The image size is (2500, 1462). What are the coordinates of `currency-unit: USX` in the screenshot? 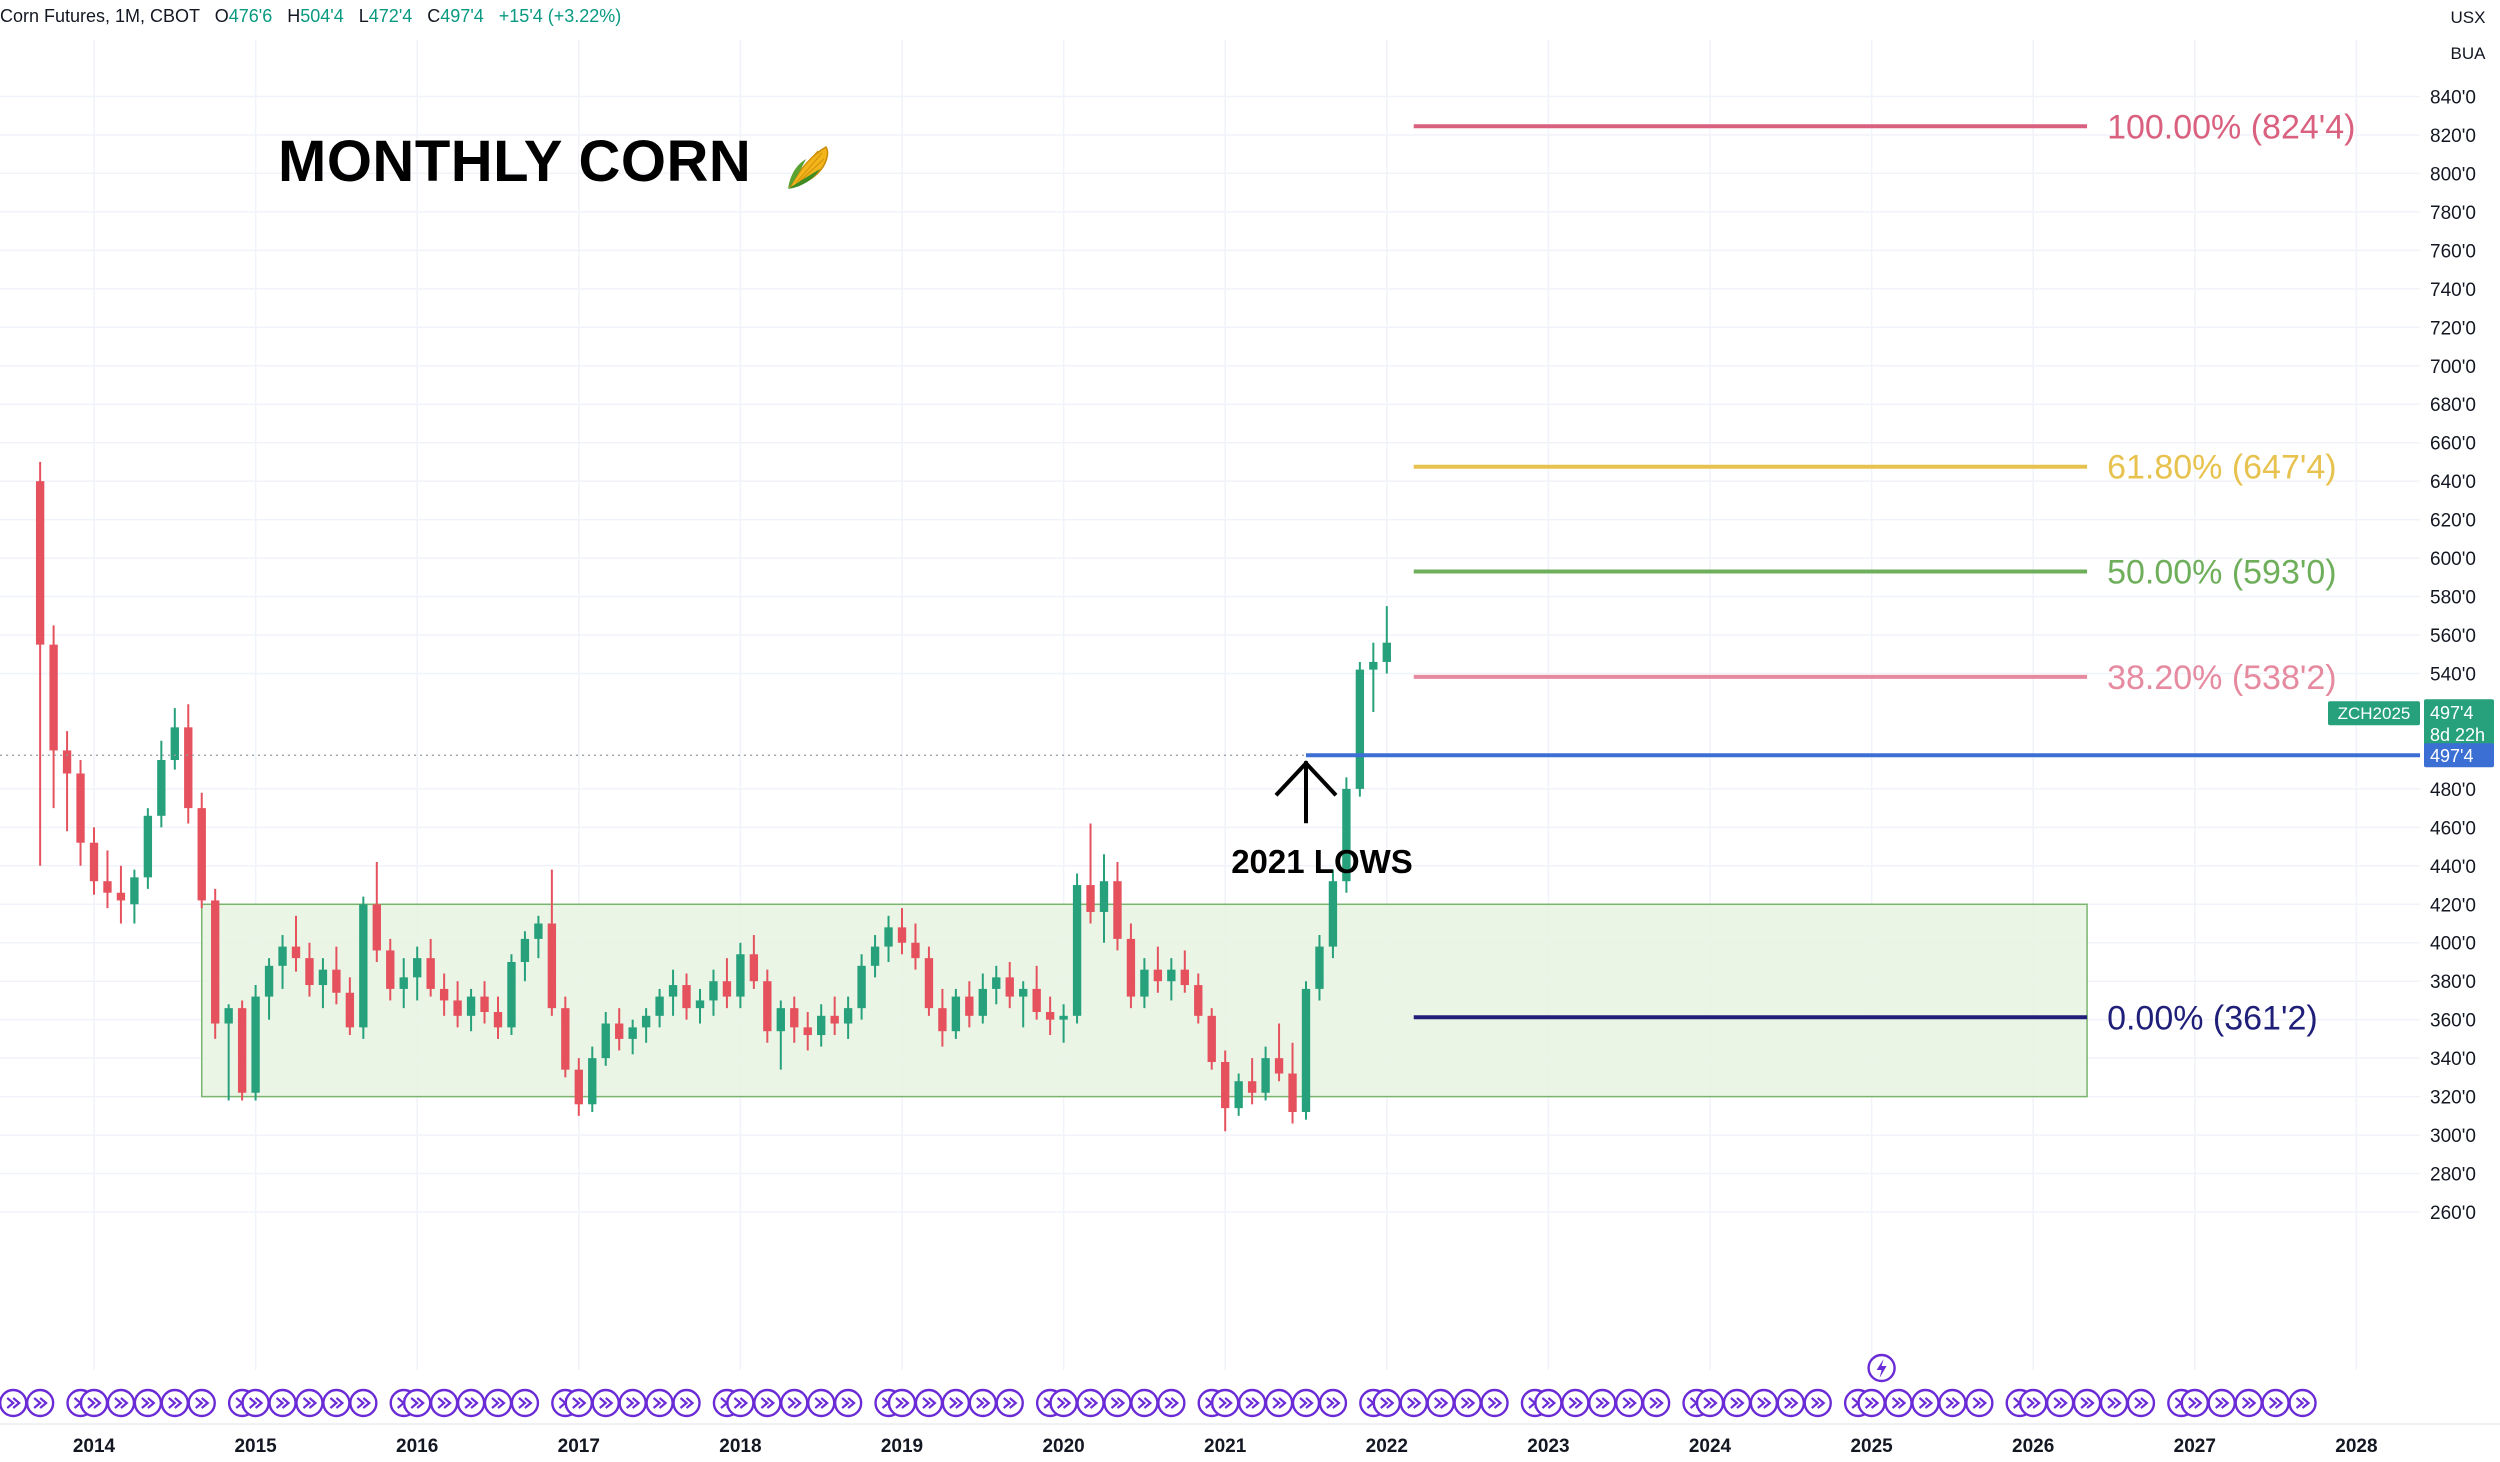 It's located at (2468, 17).